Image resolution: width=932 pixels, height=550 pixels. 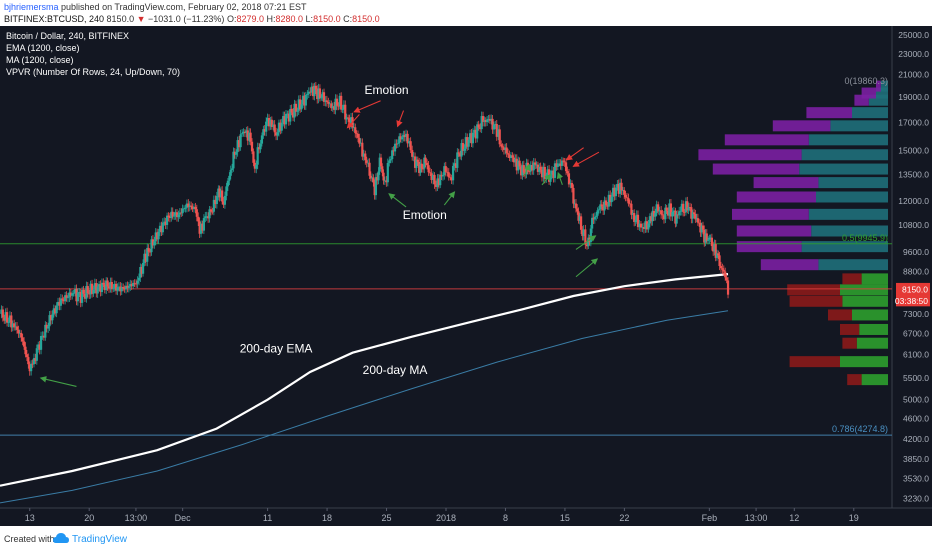 What do you see at coordinates (387, 90) in the screenshot?
I see `annotation-label: Emotion` at bounding box center [387, 90].